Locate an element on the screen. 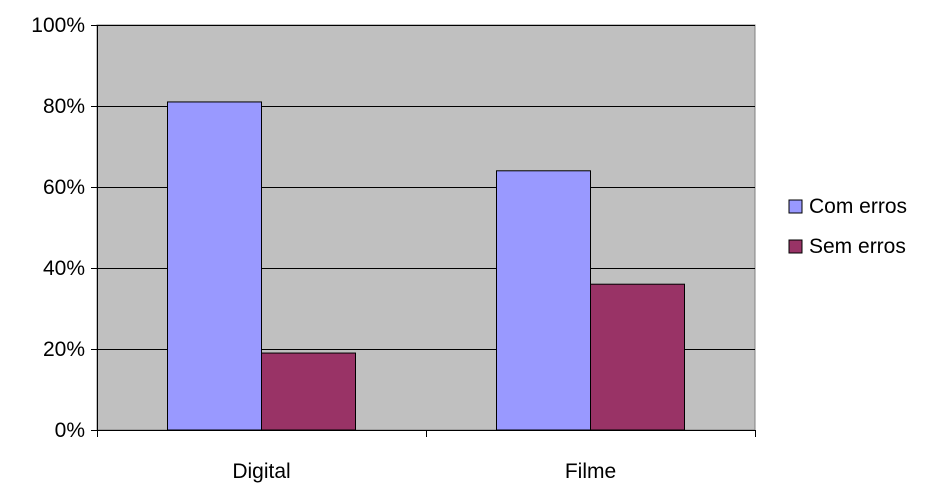 This screenshot has height=483, width=931. legend-label: Sem erros is located at coordinates (857, 246).